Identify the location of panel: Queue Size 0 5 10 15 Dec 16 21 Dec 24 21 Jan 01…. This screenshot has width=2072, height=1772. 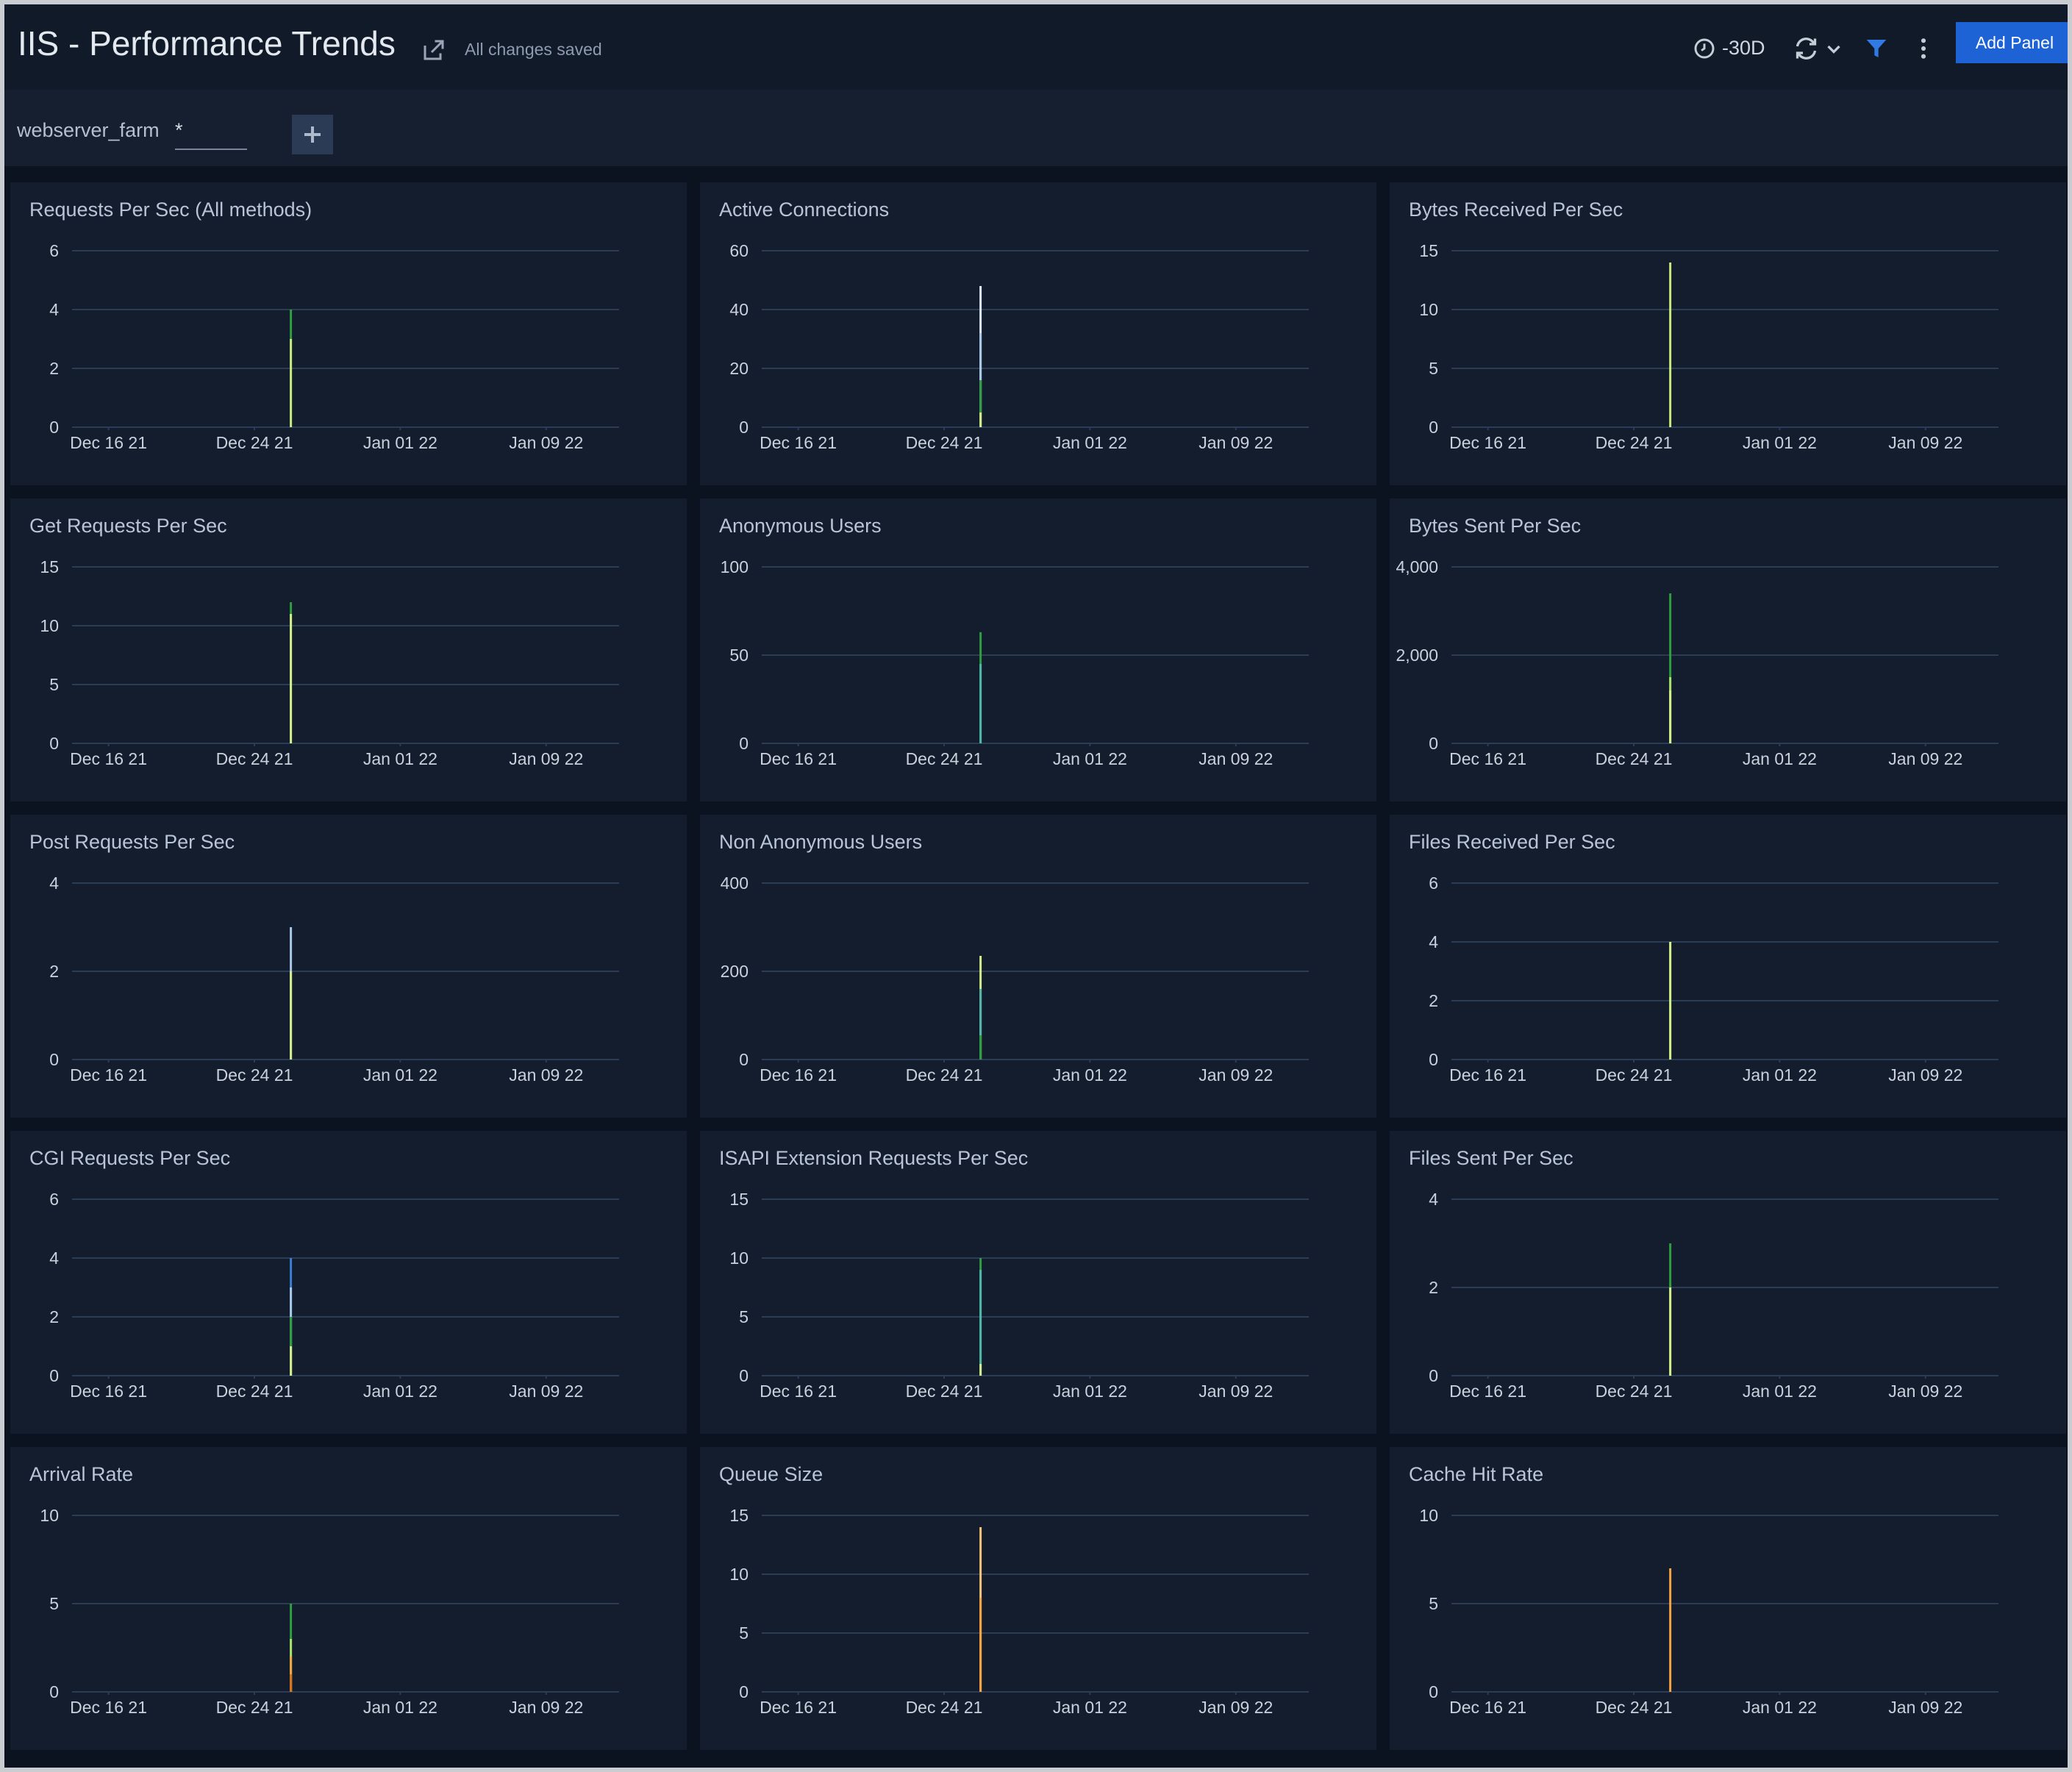
(1038, 1598).